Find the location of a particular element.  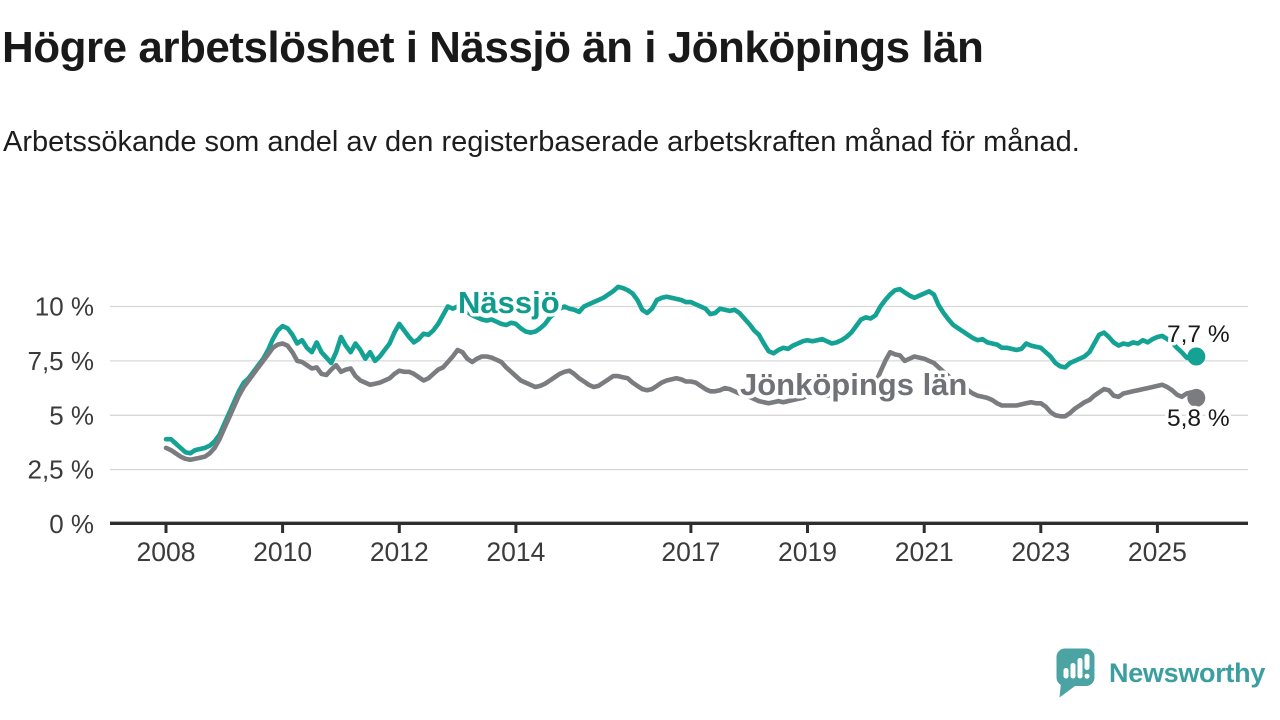

x-tick-label-2019: 2019 is located at coordinates (807, 552).